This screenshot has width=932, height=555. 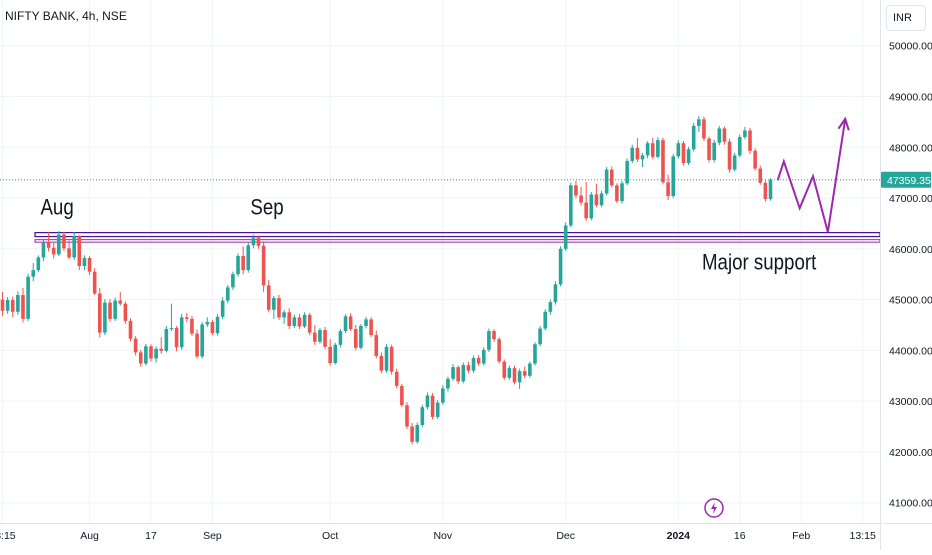 I want to click on y-tick-label: 46000.00, so click(x=910, y=250).